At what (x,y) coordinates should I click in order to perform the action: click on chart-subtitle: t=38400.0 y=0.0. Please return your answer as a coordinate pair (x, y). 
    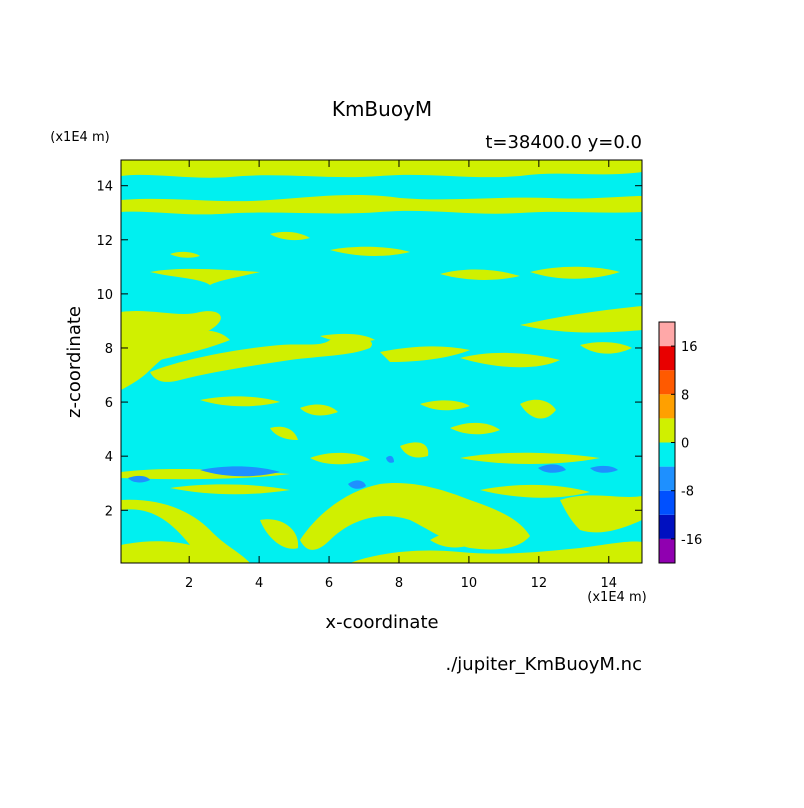
    Looking at the image, I should click on (563, 142).